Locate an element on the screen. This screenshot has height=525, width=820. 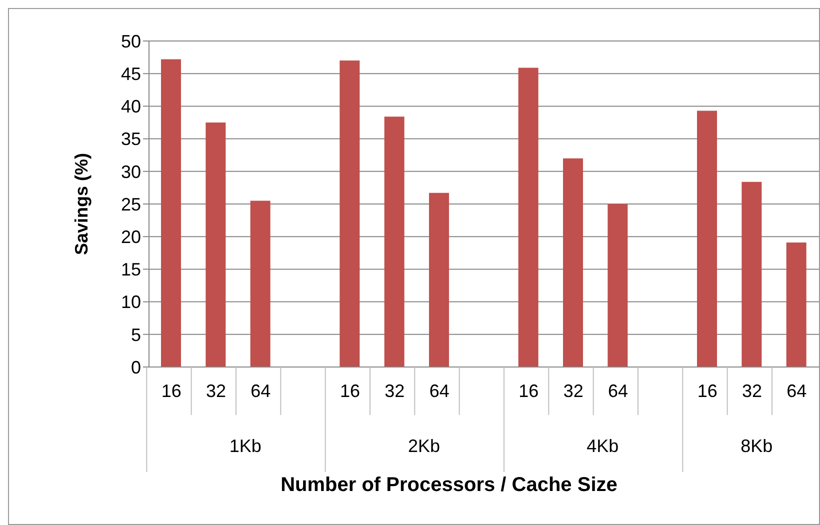
y-tick-label: 15 is located at coordinates (130, 270).